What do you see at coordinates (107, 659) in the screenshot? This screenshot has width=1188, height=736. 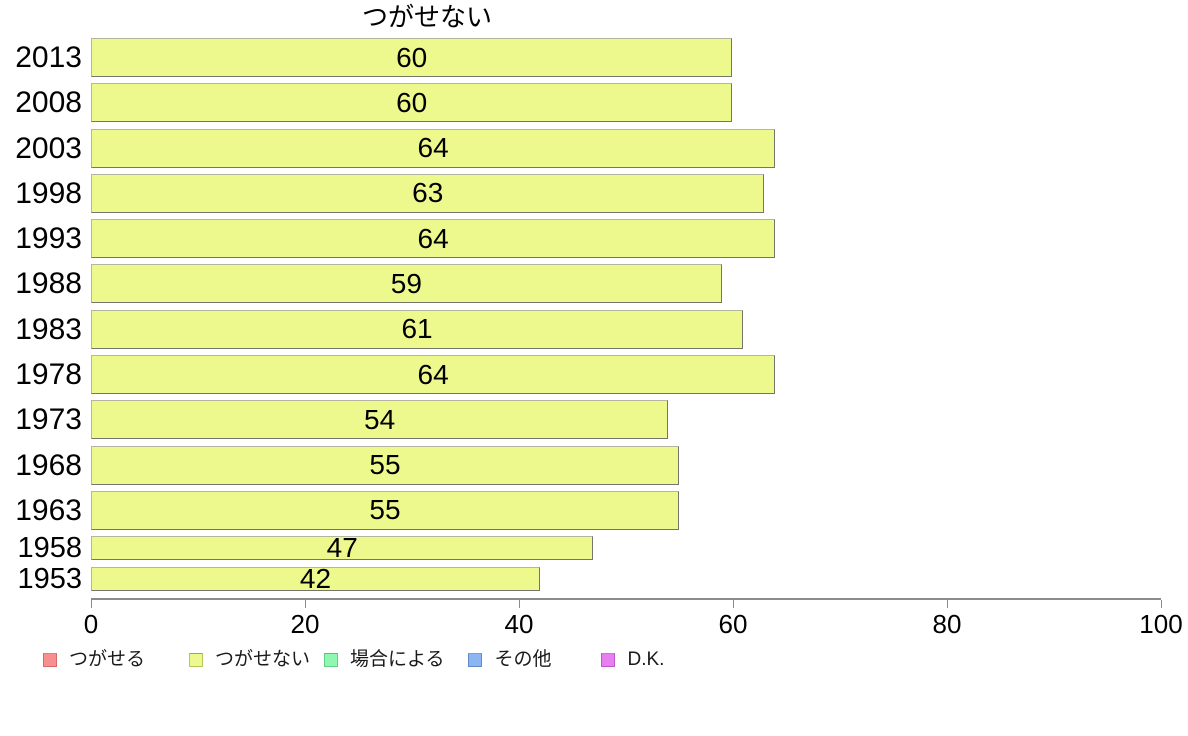 I see `legend-label: つがせる` at bounding box center [107, 659].